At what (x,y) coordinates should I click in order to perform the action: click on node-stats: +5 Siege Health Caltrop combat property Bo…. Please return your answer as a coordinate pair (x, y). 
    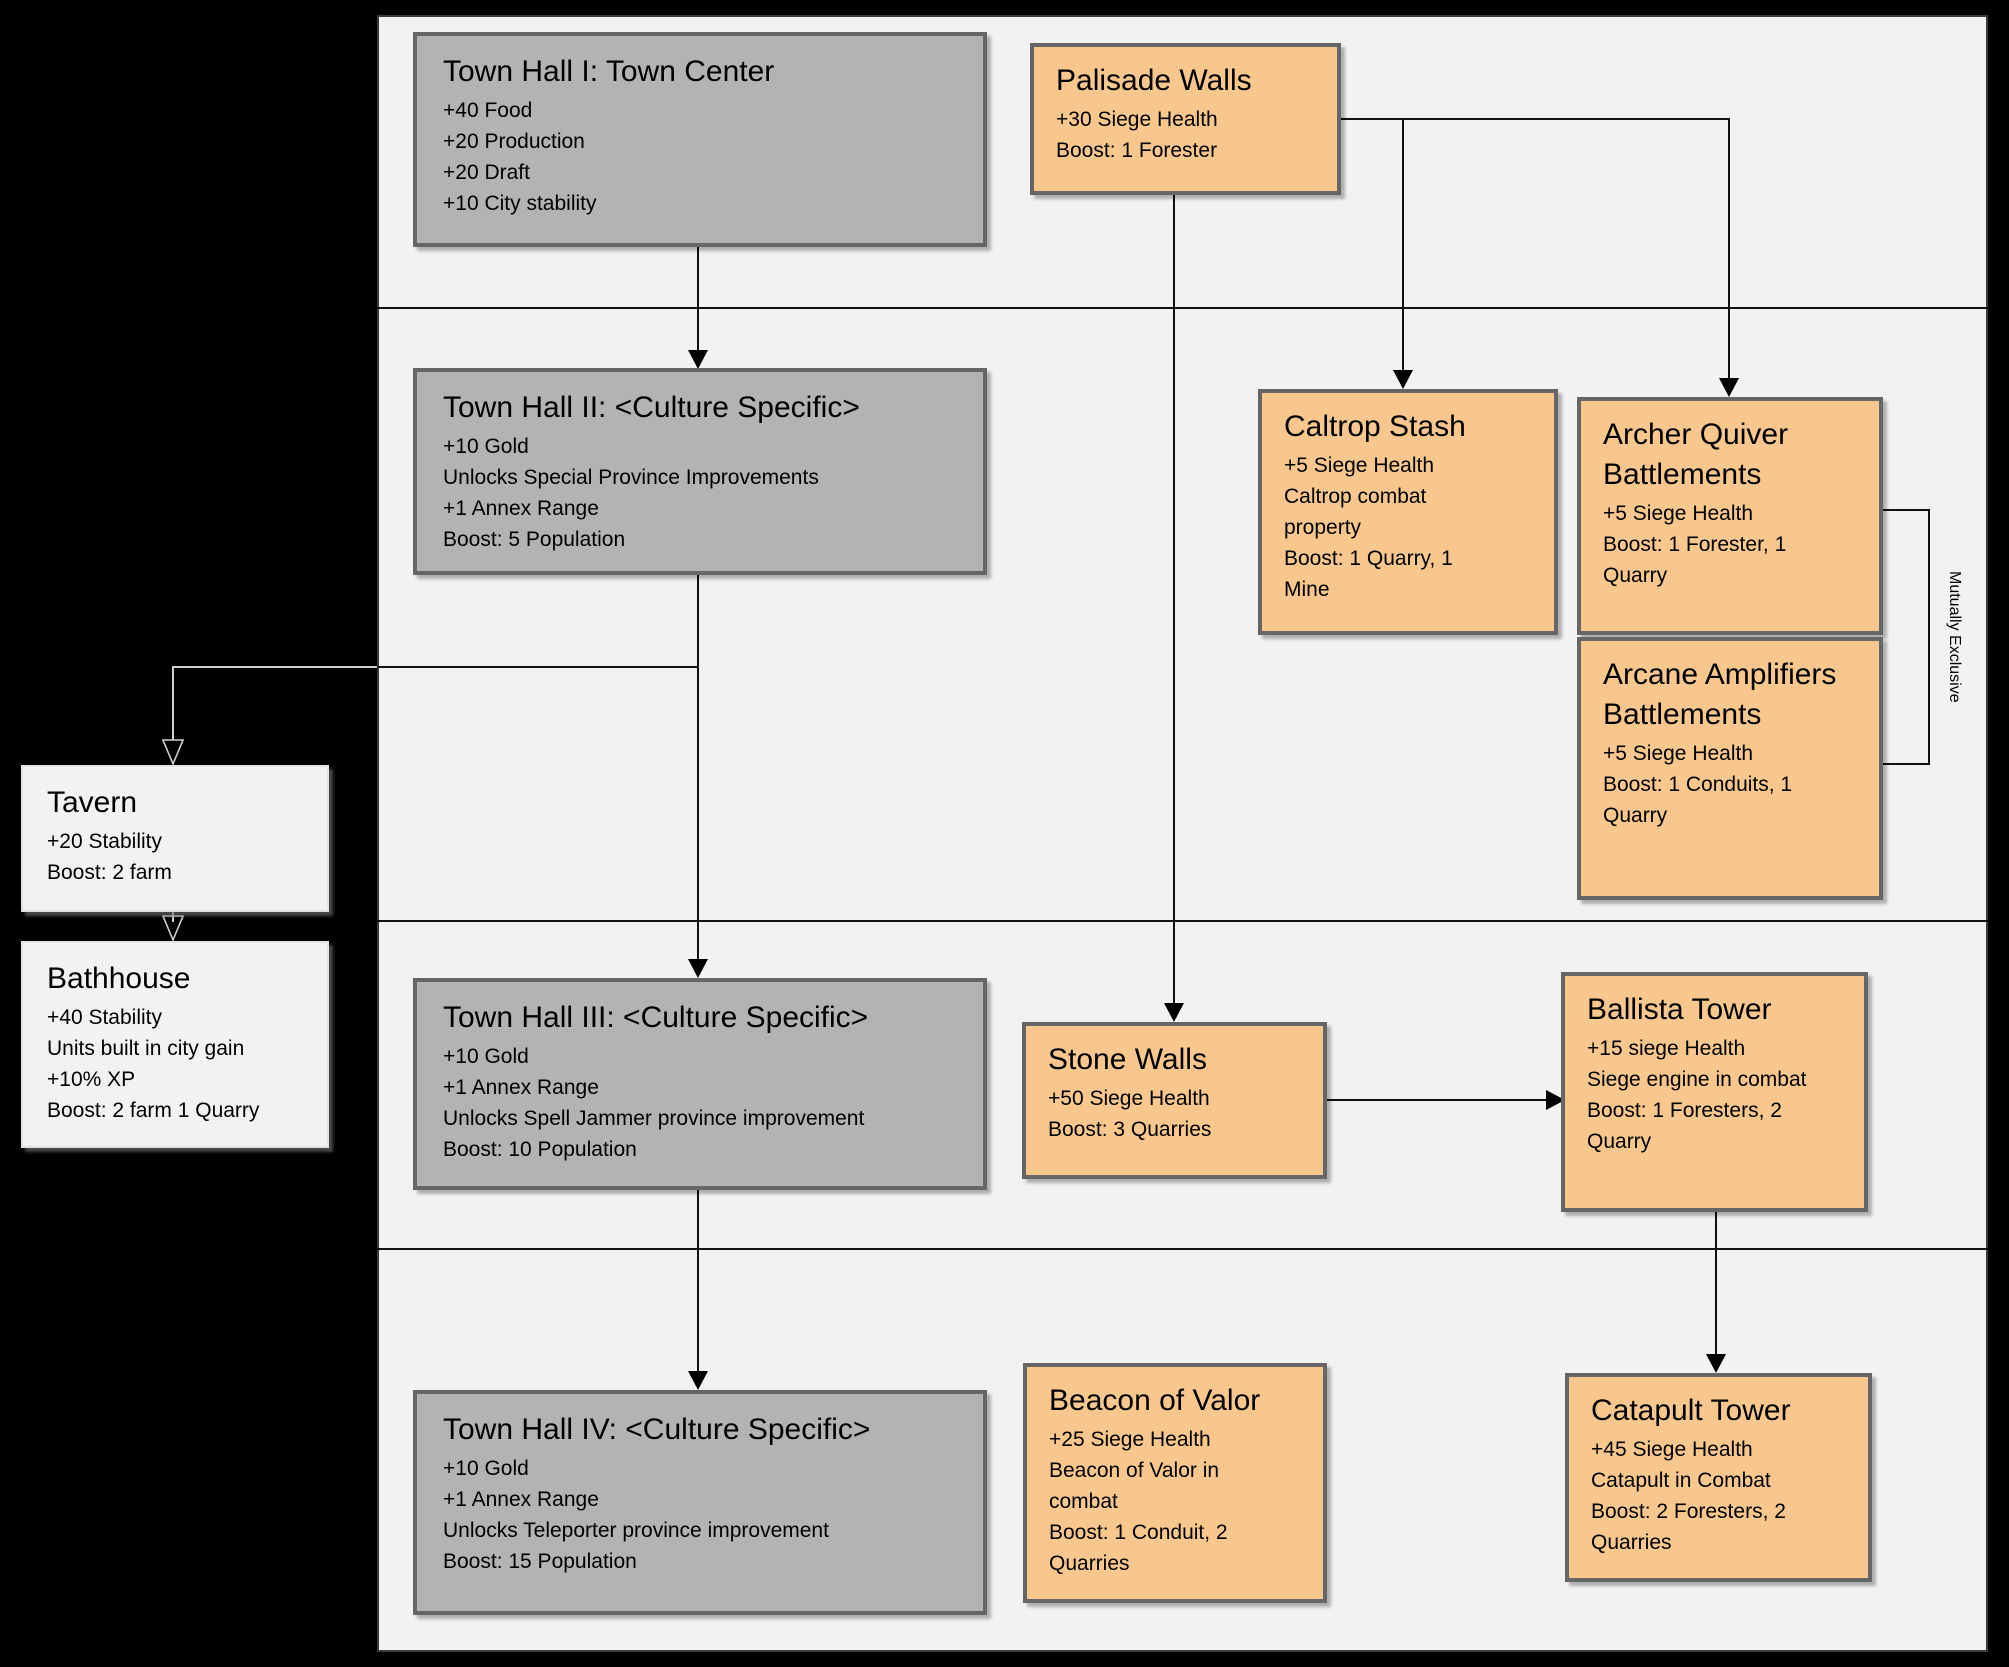
    Looking at the image, I should click on (1408, 527).